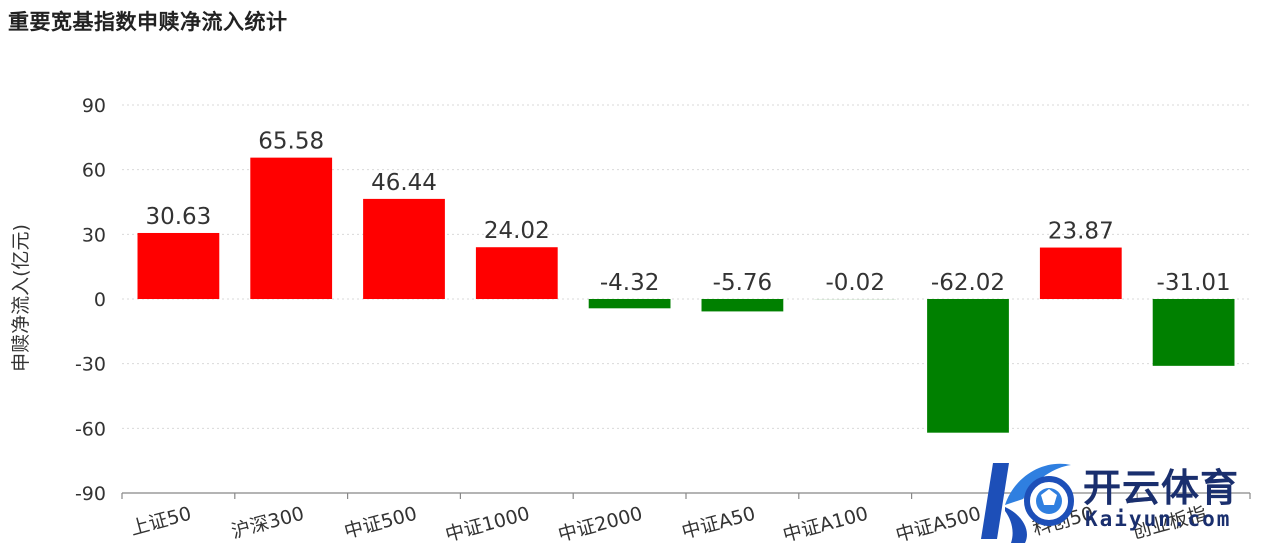  I want to click on data-label: -62.02, so click(968, 283).